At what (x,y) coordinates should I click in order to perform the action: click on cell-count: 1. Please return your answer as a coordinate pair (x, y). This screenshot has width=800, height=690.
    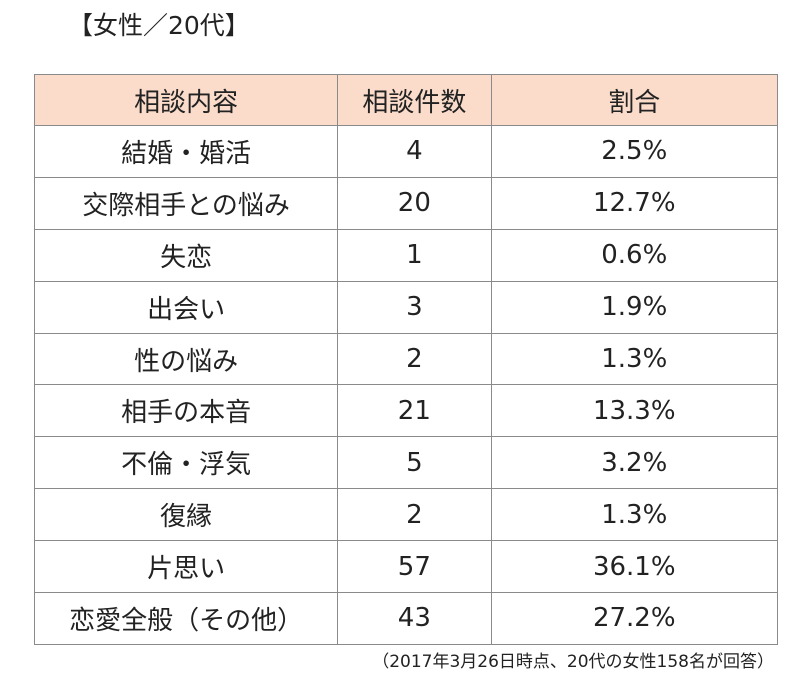
    Looking at the image, I should click on (414, 255).